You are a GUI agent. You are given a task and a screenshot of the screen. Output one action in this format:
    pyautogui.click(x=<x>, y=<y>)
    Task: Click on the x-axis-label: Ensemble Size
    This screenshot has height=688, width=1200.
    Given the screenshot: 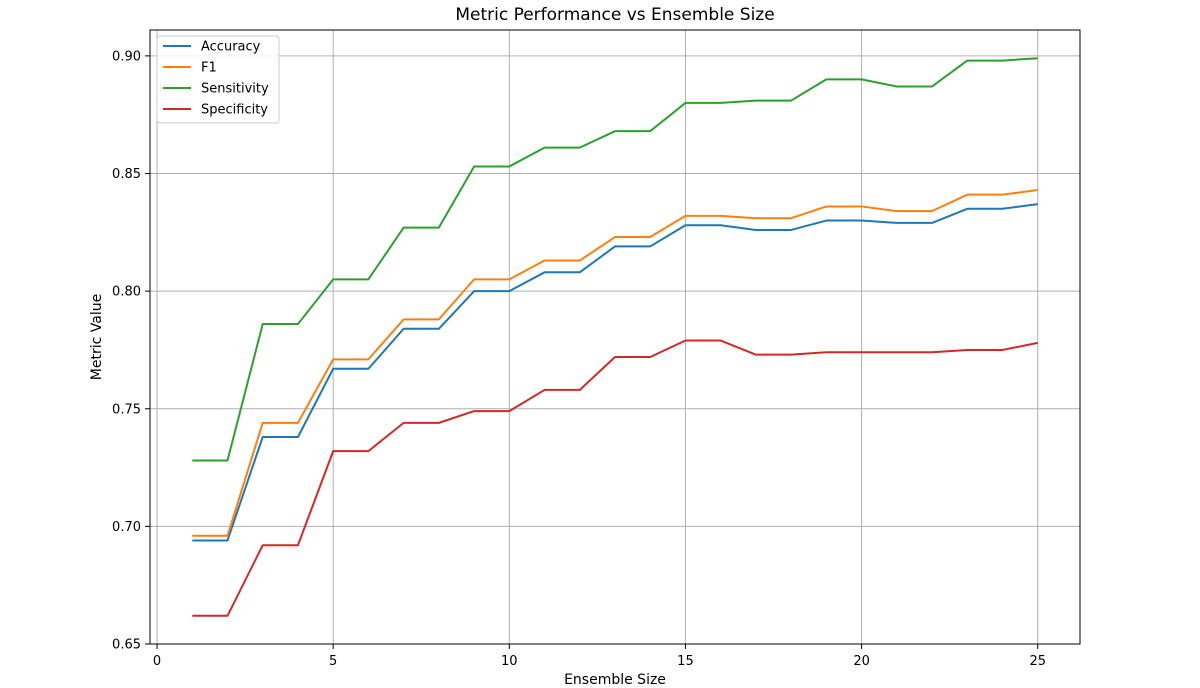 What is the action you would take?
    pyautogui.click(x=615, y=680)
    